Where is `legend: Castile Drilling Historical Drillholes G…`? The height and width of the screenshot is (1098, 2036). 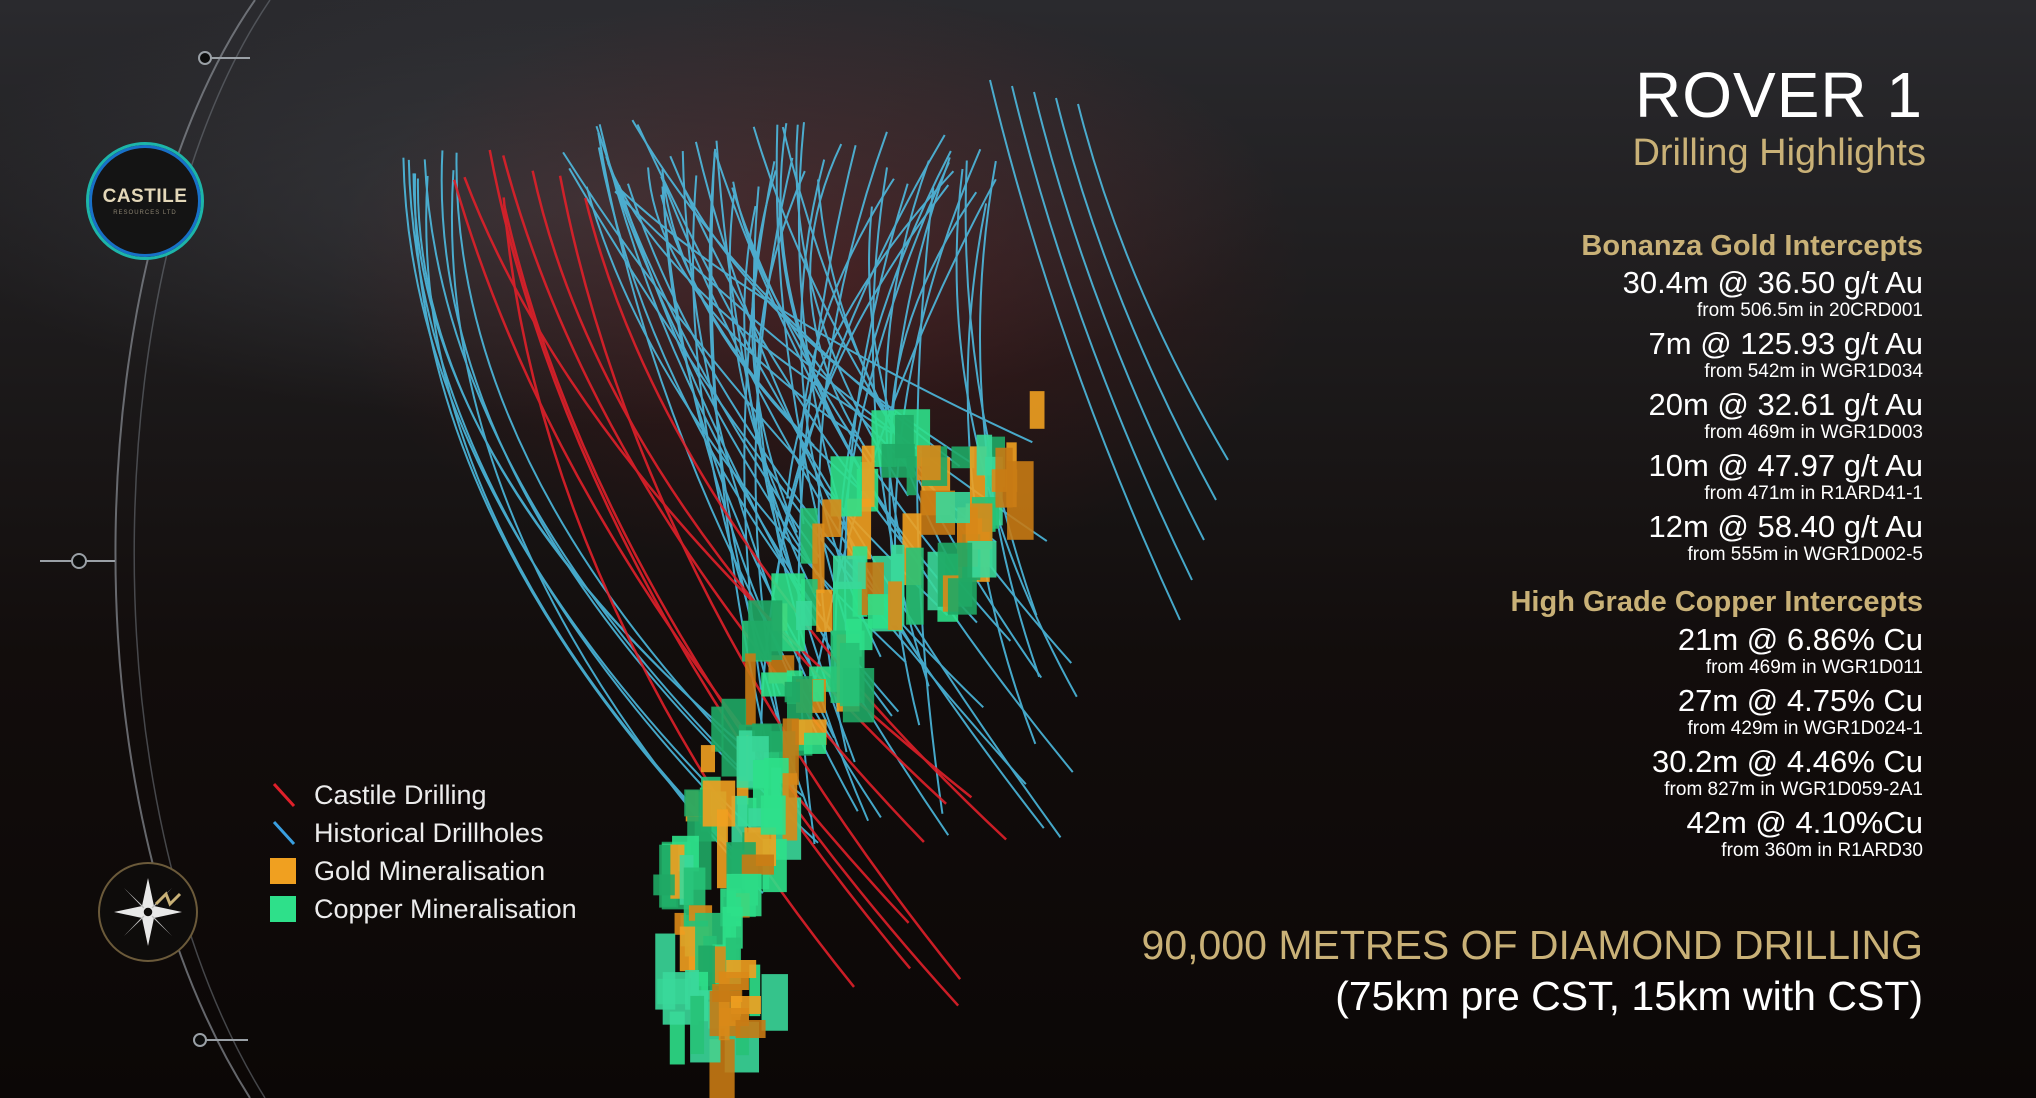
legend: Castile Drilling Historical Drillholes G… is located at coordinates (423, 852).